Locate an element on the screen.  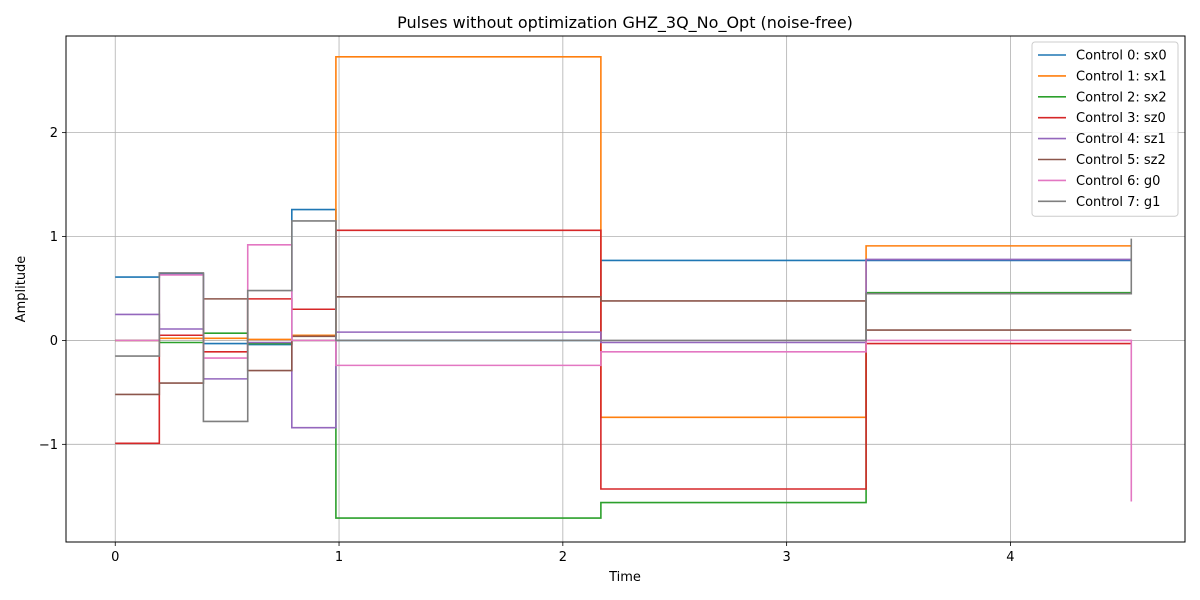
legend-label: Control 1: sx1 is located at coordinates (1121, 76).